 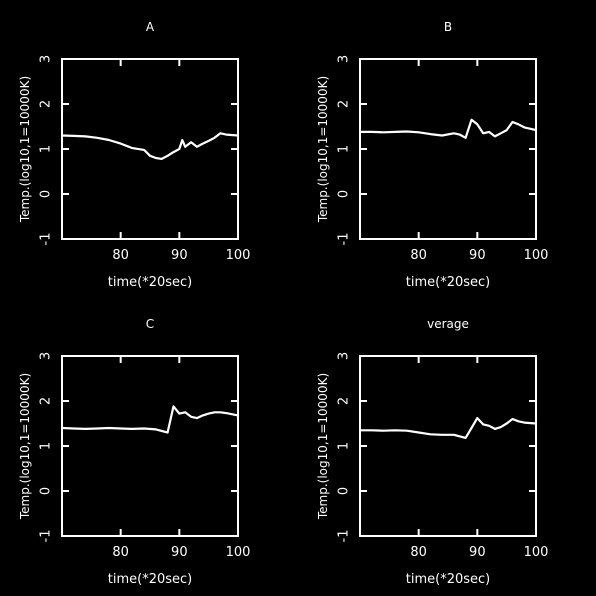 What do you see at coordinates (150, 27) in the screenshot?
I see `chart-title: A` at bounding box center [150, 27].